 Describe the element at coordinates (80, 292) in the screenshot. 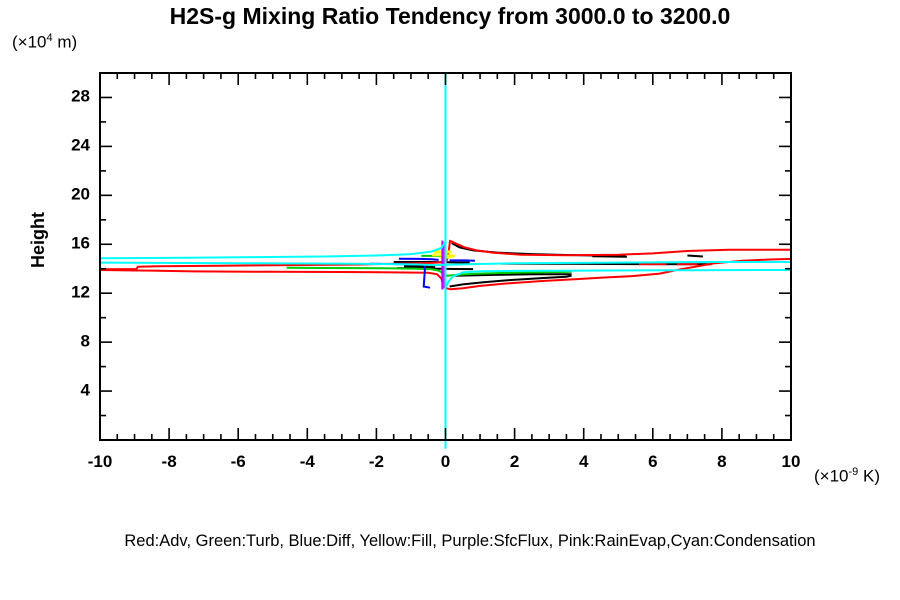

I see `y-tick-label: 12` at that location.